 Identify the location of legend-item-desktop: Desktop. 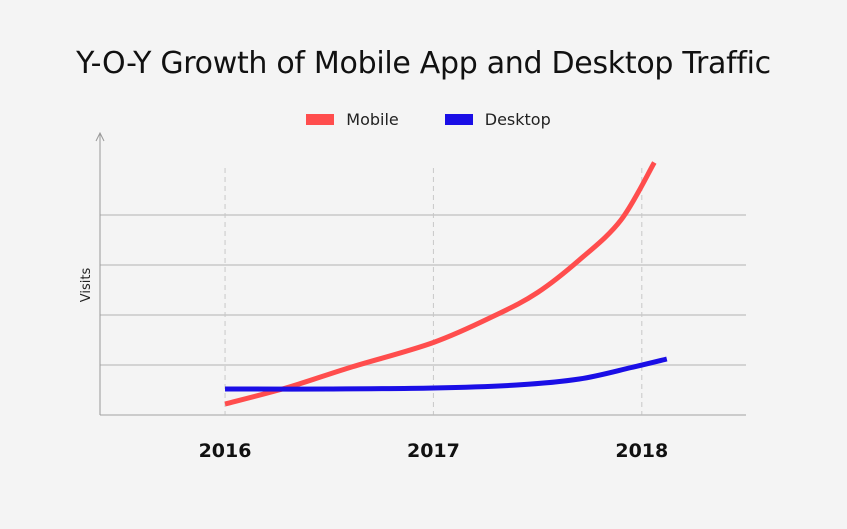
(497, 119).